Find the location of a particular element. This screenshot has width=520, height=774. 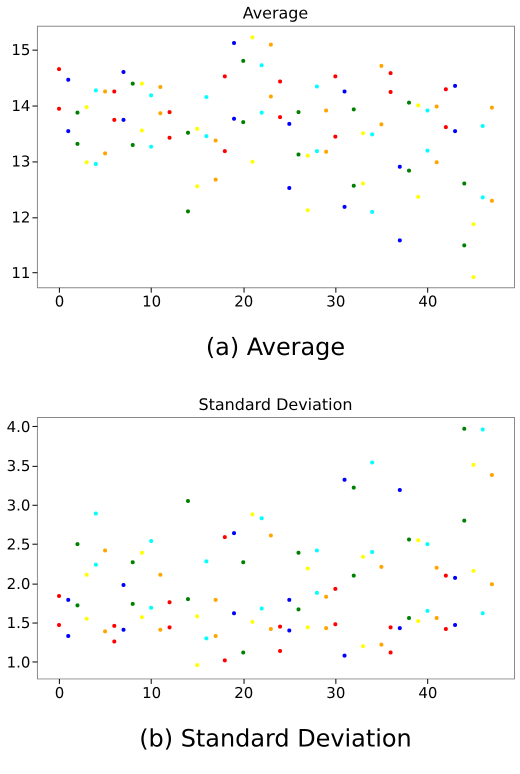

chart-title: Average is located at coordinates (275, 13).